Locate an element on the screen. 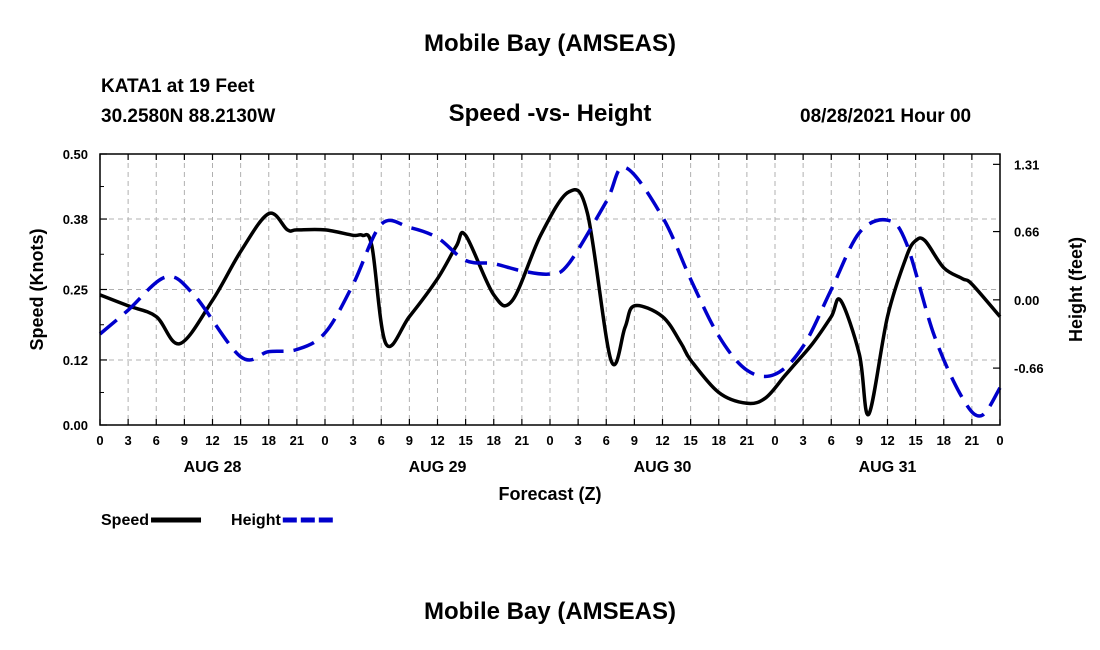 The image size is (1100, 650). x-day-label: AUG 31 is located at coordinates (888, 467).